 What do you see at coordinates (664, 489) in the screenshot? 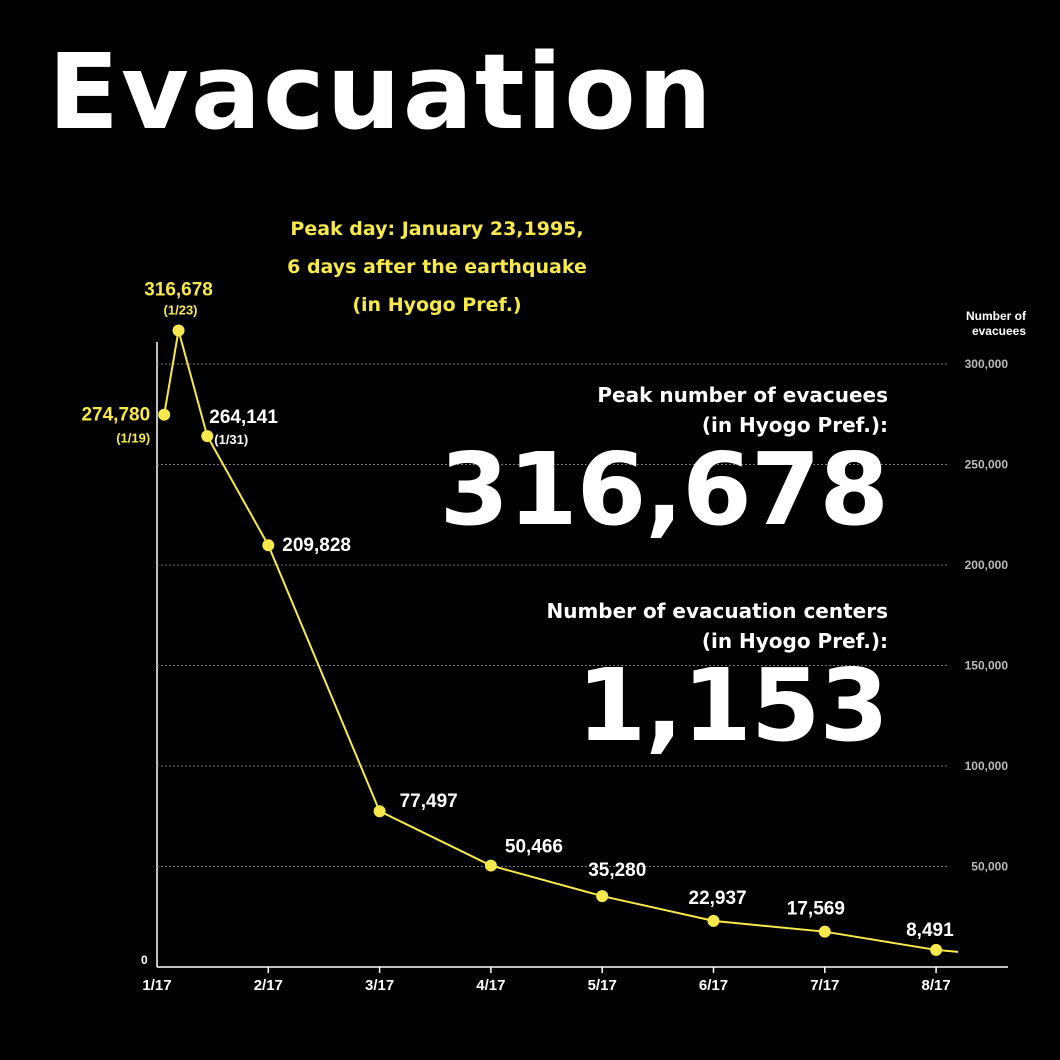
I see `peak-evacuees-value: 316,678` at bounding box center [664, 489].